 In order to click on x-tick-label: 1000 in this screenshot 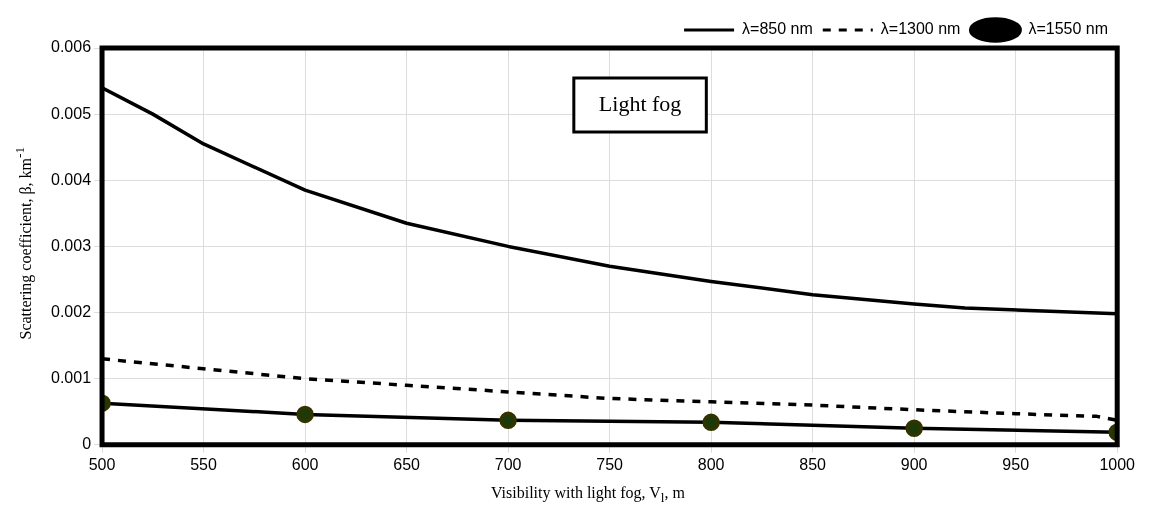, I will do `click(1117, 464)`.